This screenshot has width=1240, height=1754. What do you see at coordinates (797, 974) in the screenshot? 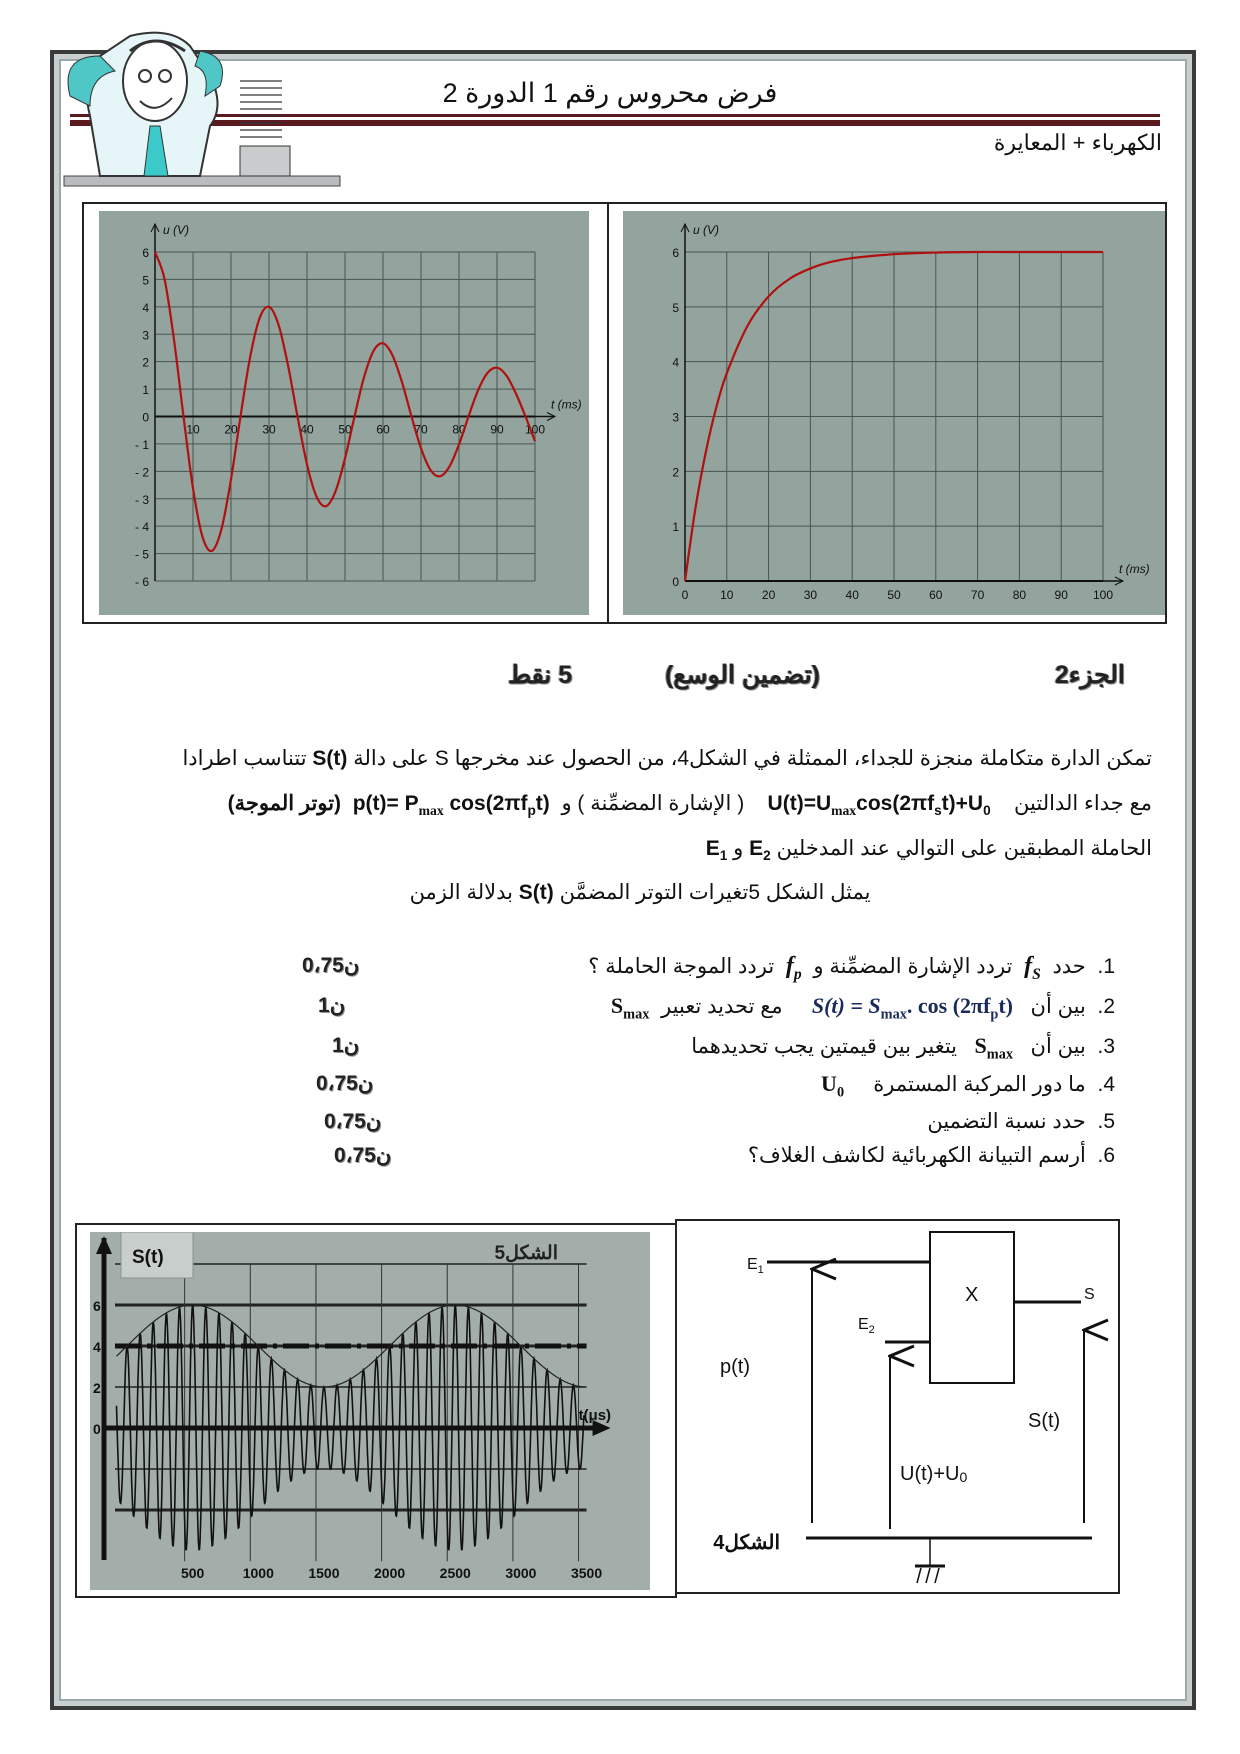
I see `symbol-sub: p` at bounding box center [797, 974].